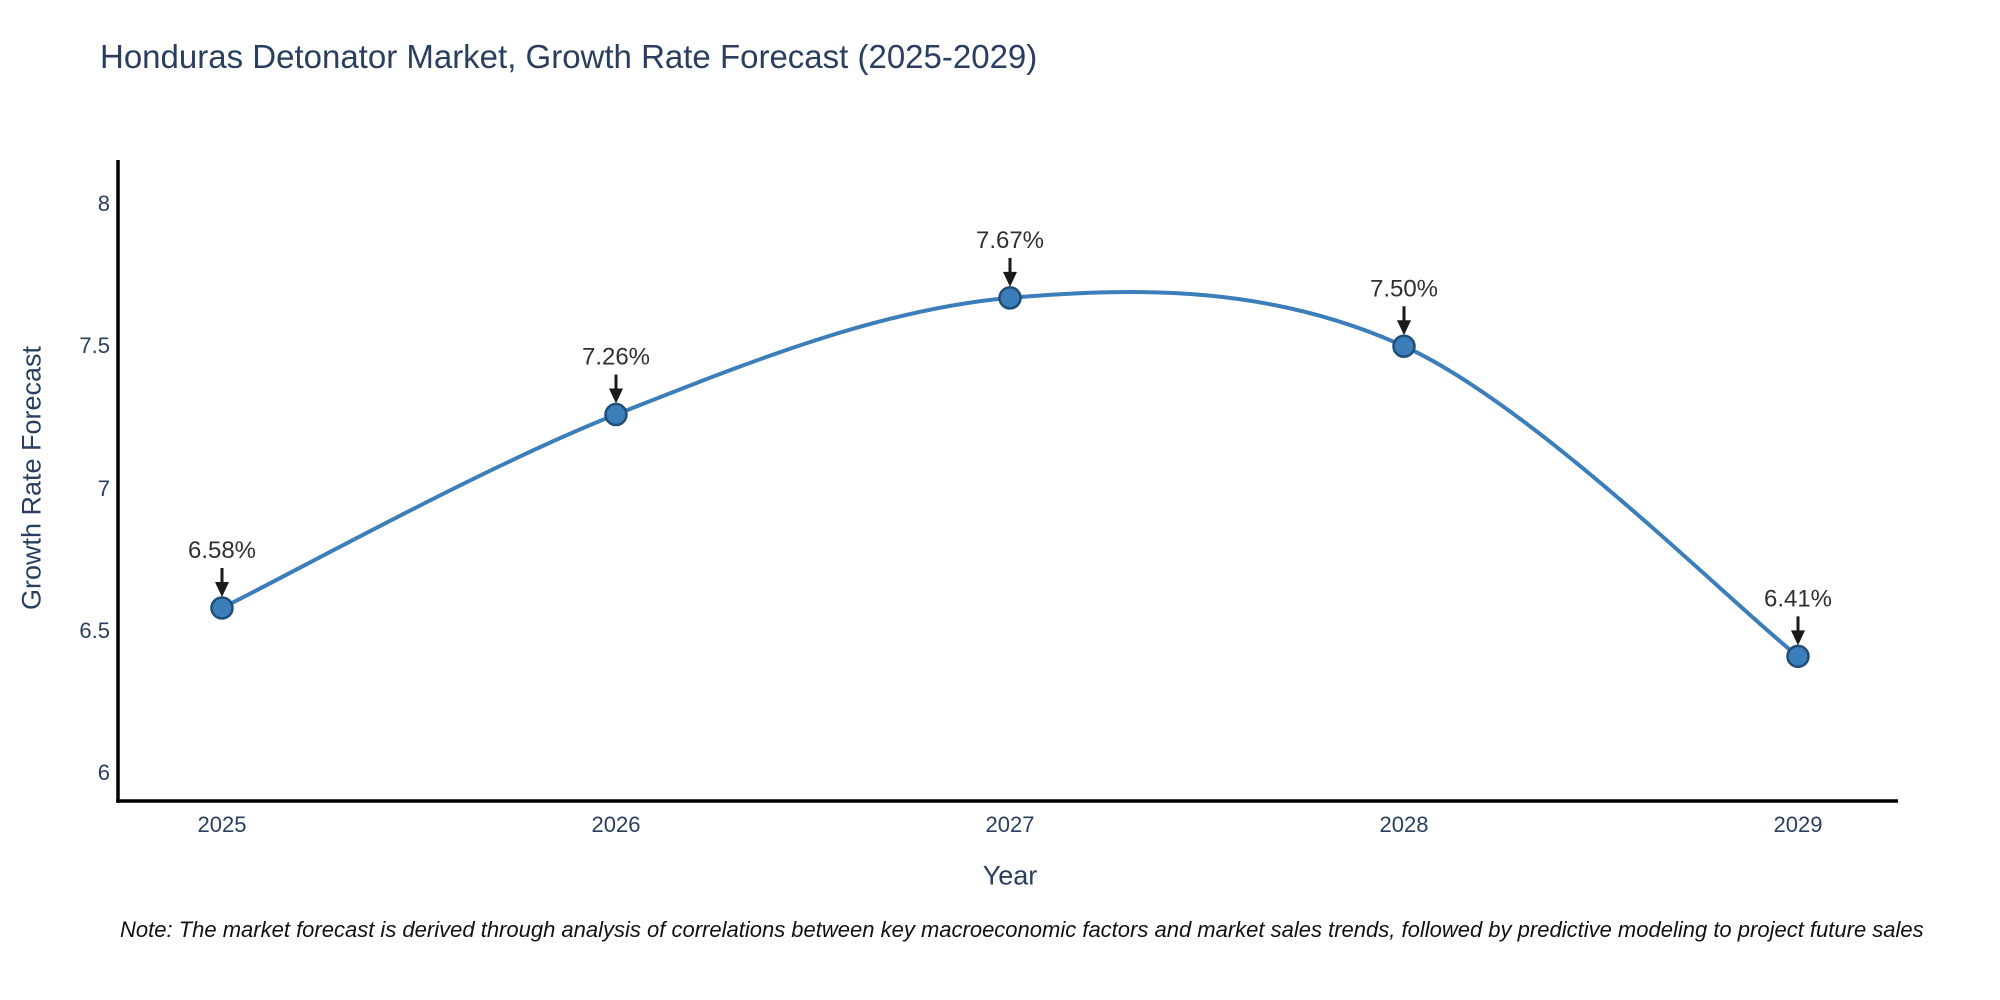 The height and width of the screenshot is (1000, 2000). What do you see at coordinates (1798, 824) in the screenshot?
I see `x-tick-label: 2029` at bounding box center [1798, 824].